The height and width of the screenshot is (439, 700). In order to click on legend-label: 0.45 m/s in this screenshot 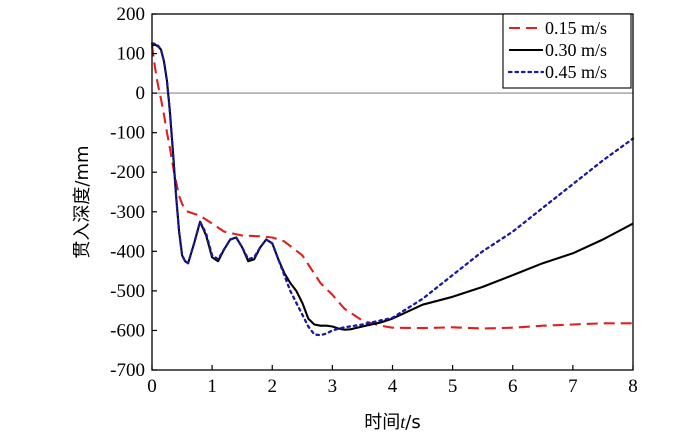, I will do `click(576, 72)`.